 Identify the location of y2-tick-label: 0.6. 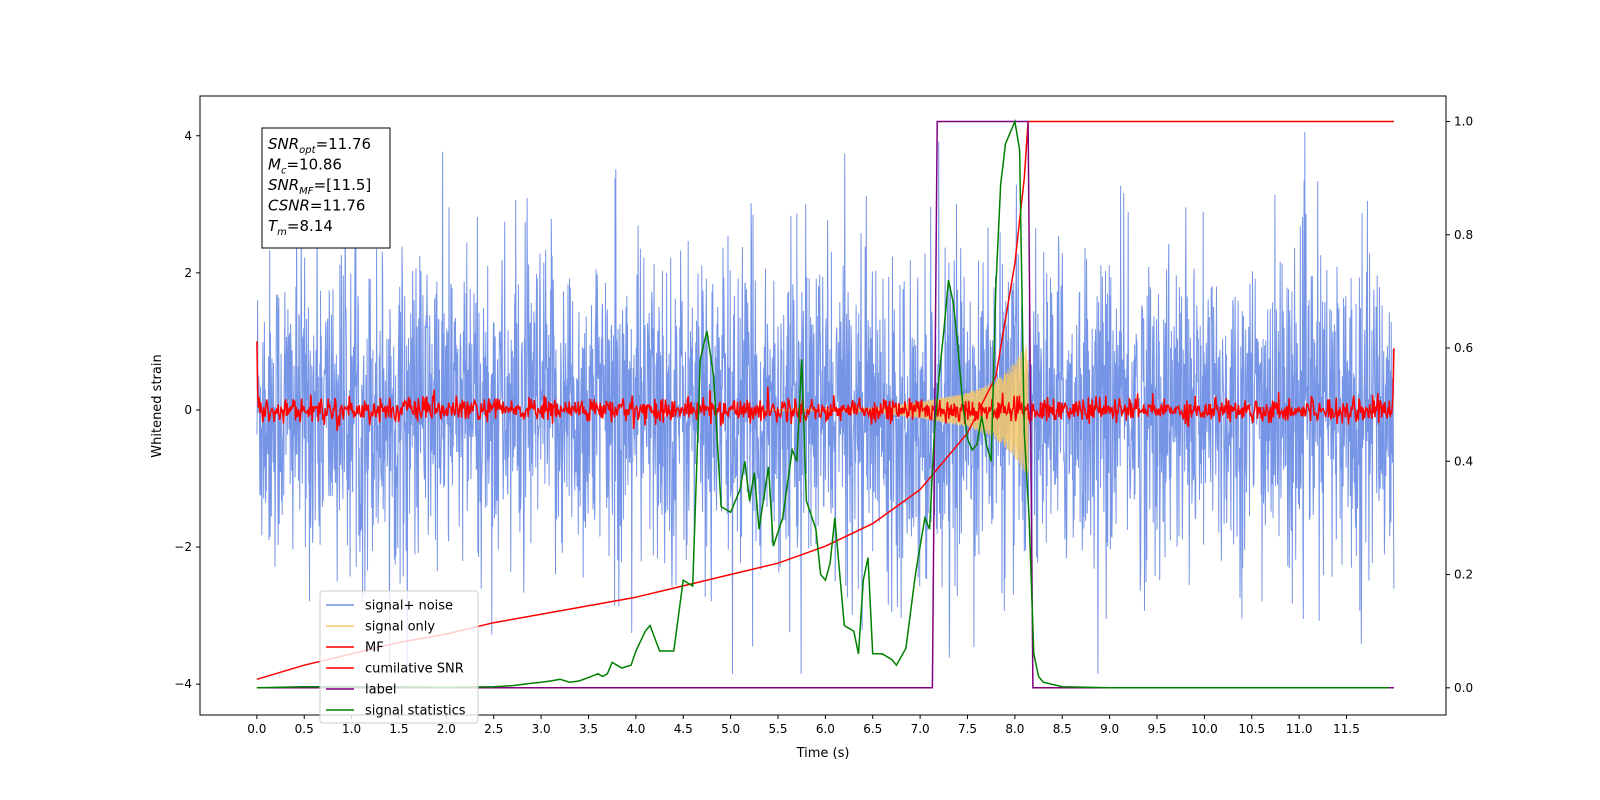
(1463, 348).